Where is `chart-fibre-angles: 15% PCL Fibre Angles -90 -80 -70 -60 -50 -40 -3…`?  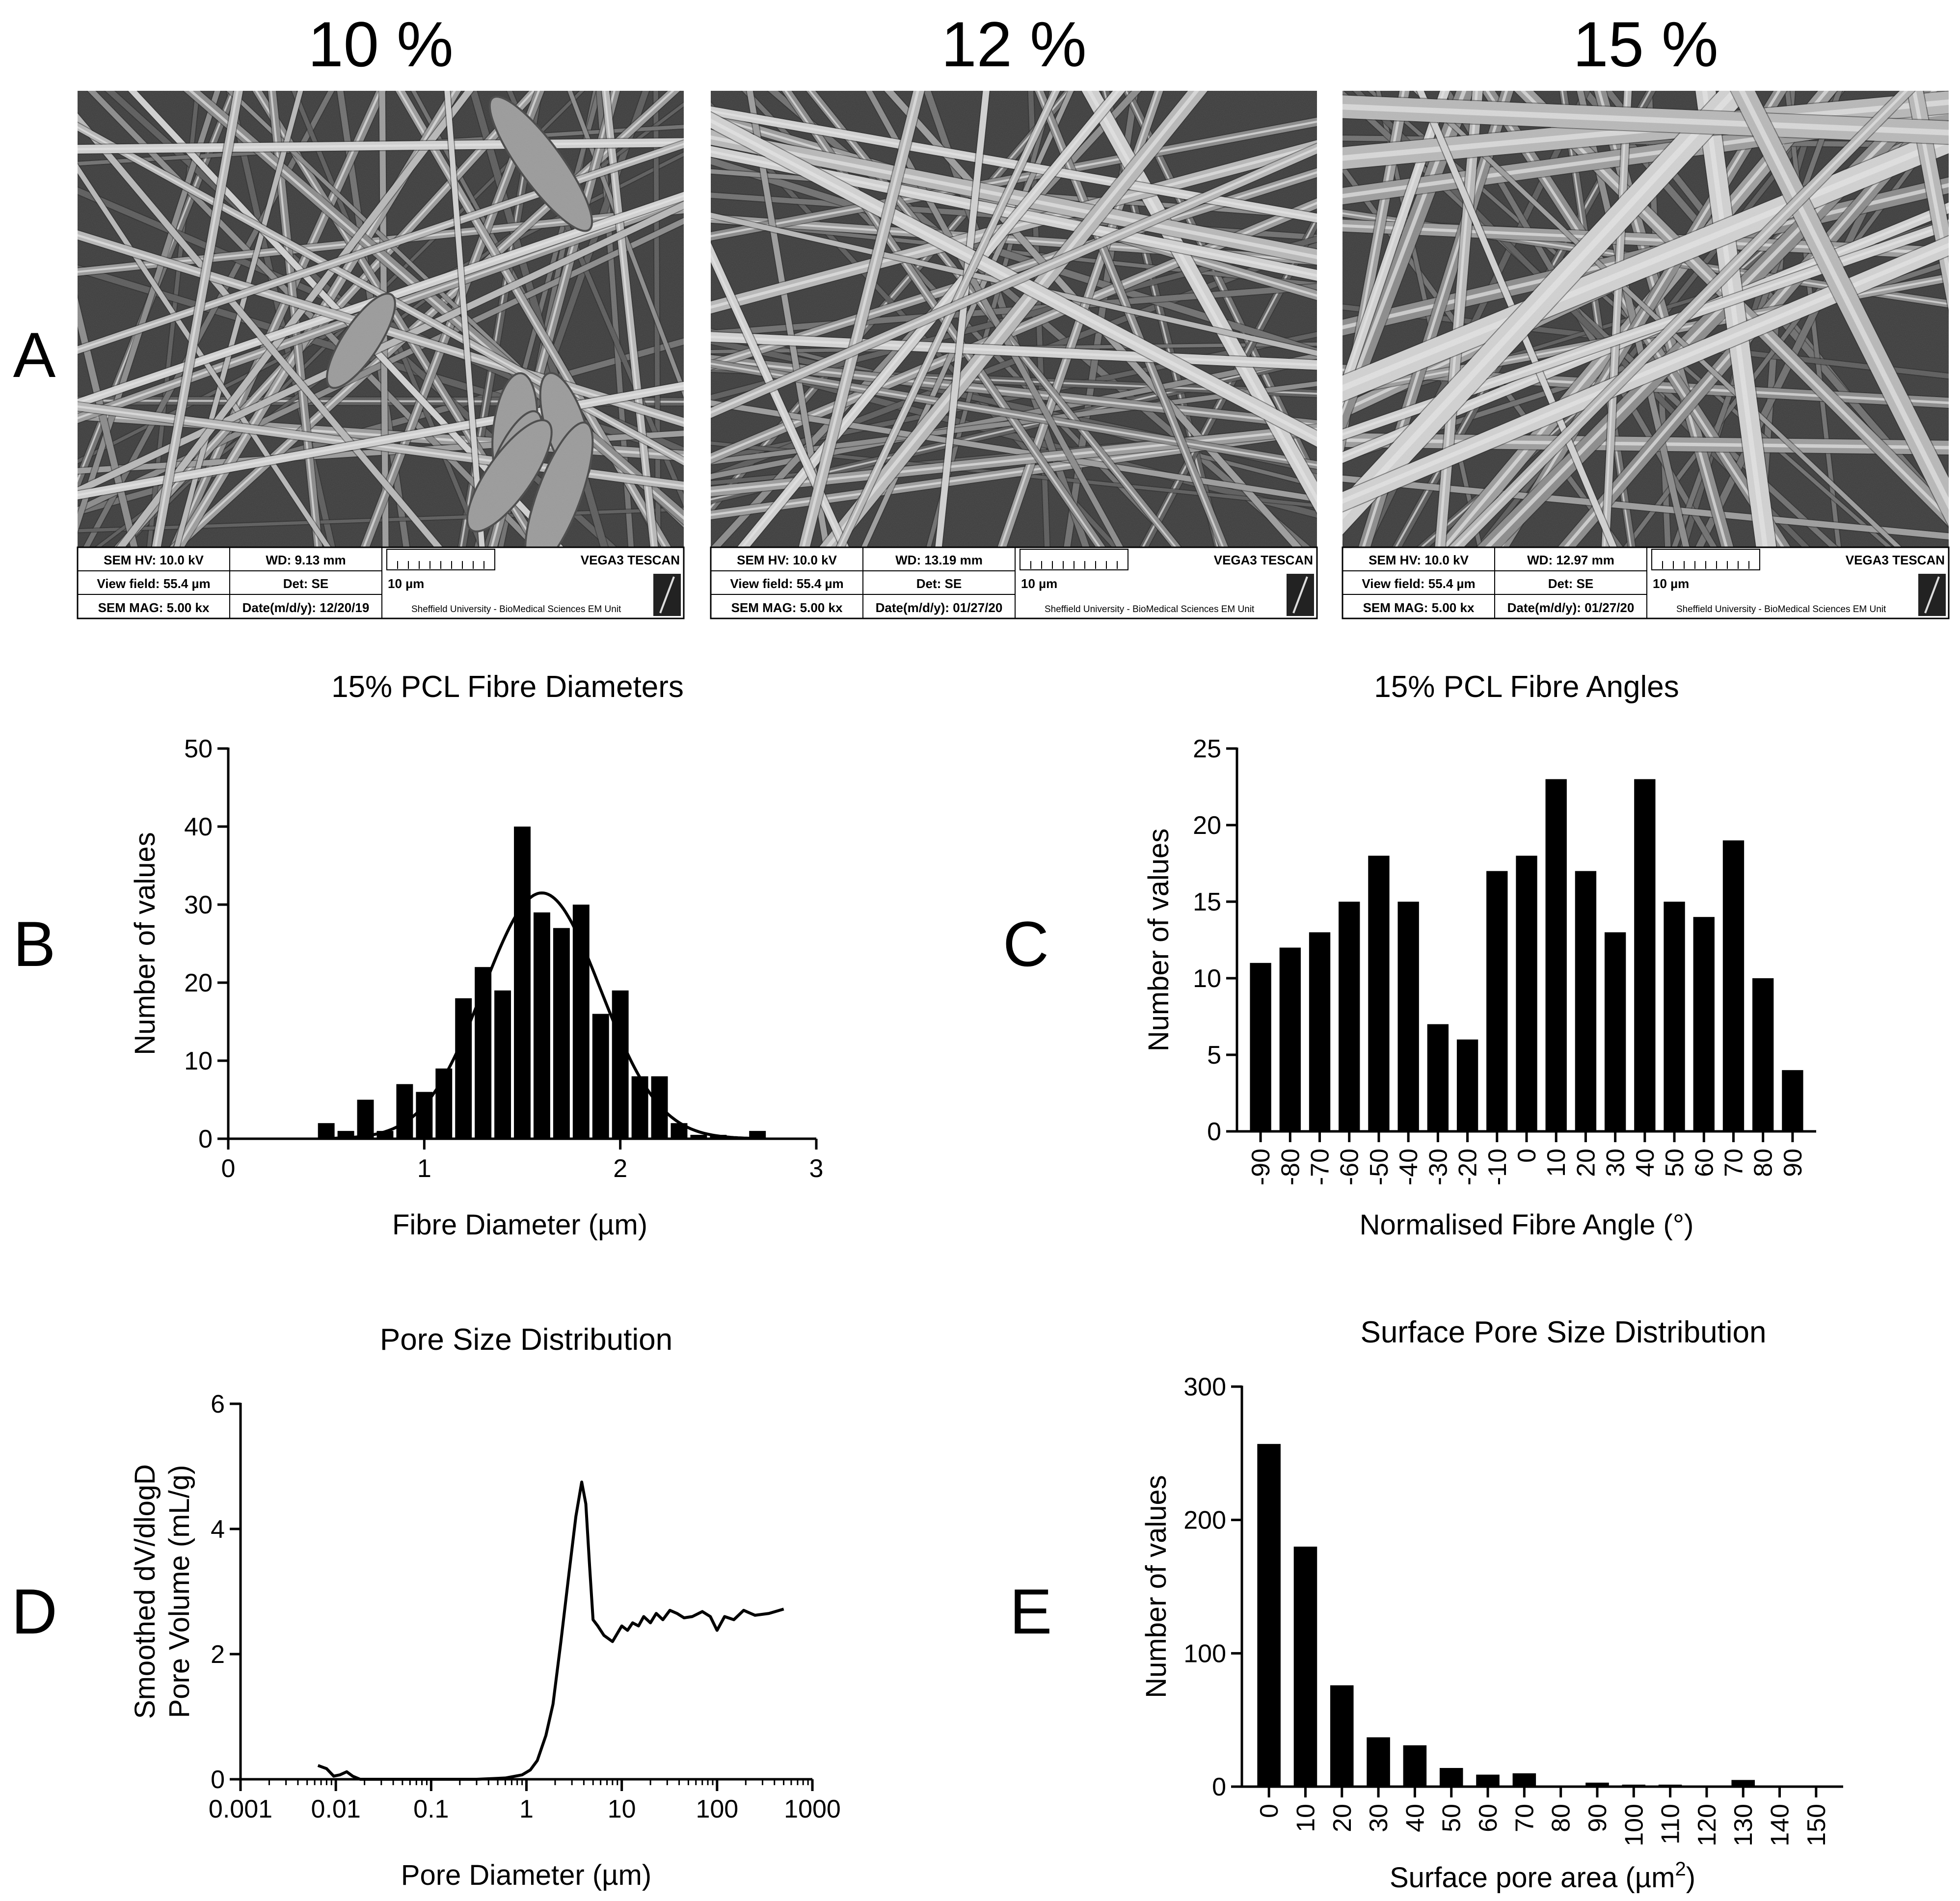
chart-fibre-angles: 15% PCL Fibre Angles -90 -80 -70 -60 -50 -40 -3… is located at coordinates (1479, 955).